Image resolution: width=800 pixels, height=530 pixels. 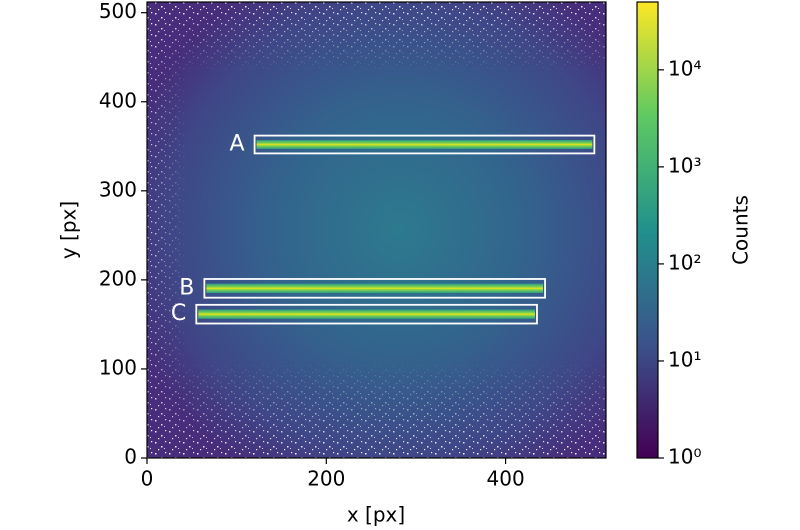 What do you see at coordinates (186, 287) in the screenshot?
I see `region-label: B` at bounding box center [186, 287].